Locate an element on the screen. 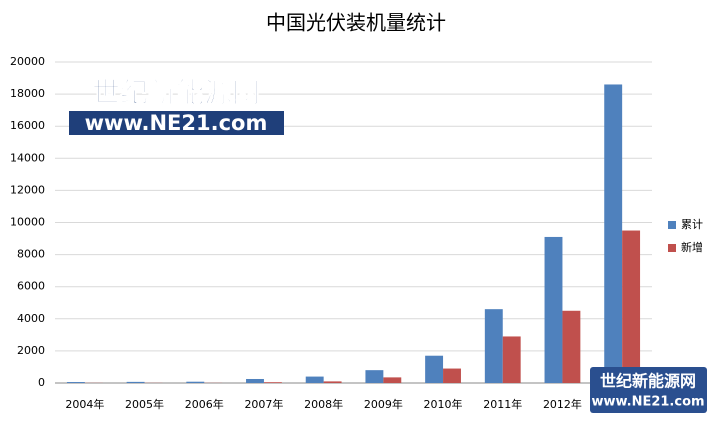 The width and height of the screenshot is (713, 421). x-tick-label: 2005年 is located at coordinates (144, 404).